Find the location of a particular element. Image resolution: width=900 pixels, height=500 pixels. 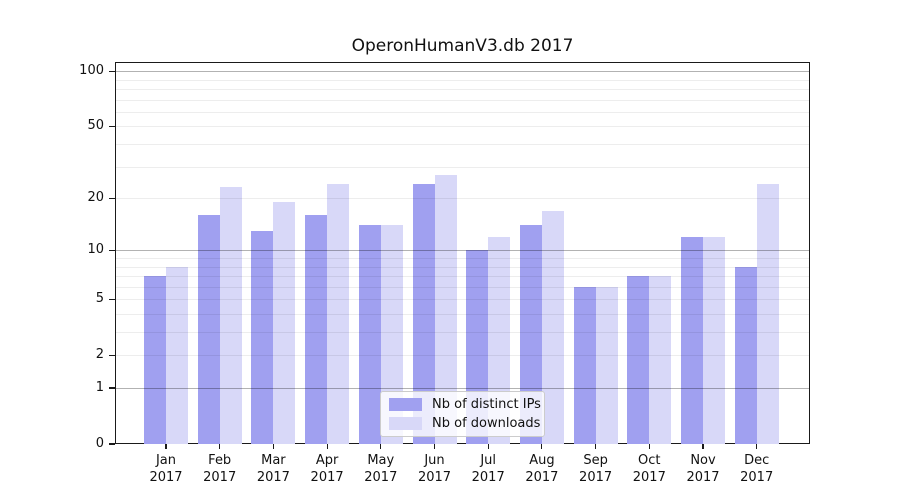

x-tick-label: Dec 2017 is located at coordinates (757, 469).